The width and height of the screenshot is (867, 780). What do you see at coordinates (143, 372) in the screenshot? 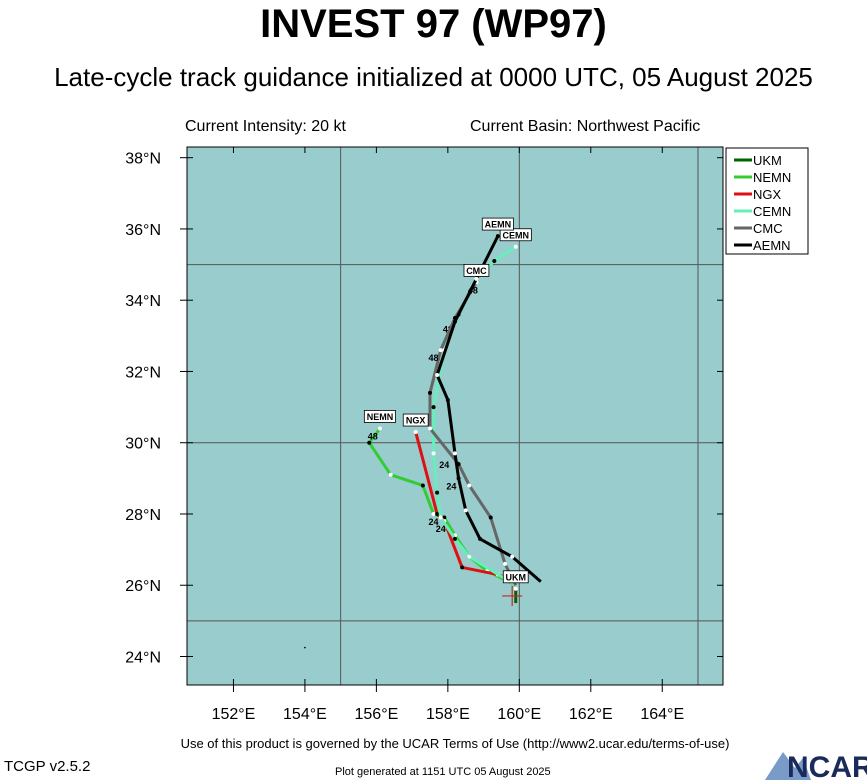
I see `y-tick-label: 32°N` at bounding box center [143, 372].